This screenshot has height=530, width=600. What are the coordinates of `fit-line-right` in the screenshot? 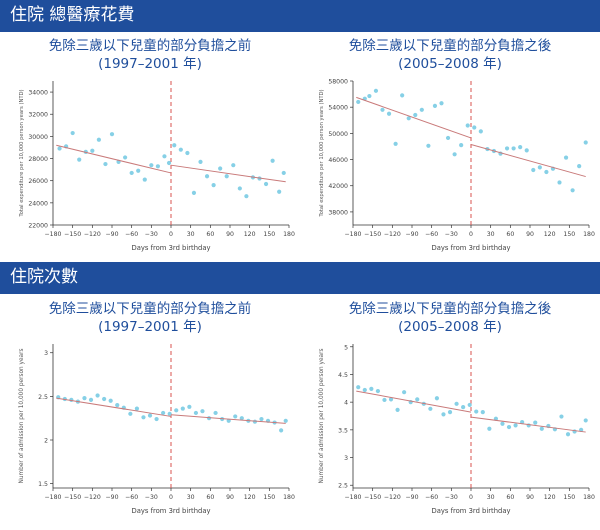 It's located at (528, 161).